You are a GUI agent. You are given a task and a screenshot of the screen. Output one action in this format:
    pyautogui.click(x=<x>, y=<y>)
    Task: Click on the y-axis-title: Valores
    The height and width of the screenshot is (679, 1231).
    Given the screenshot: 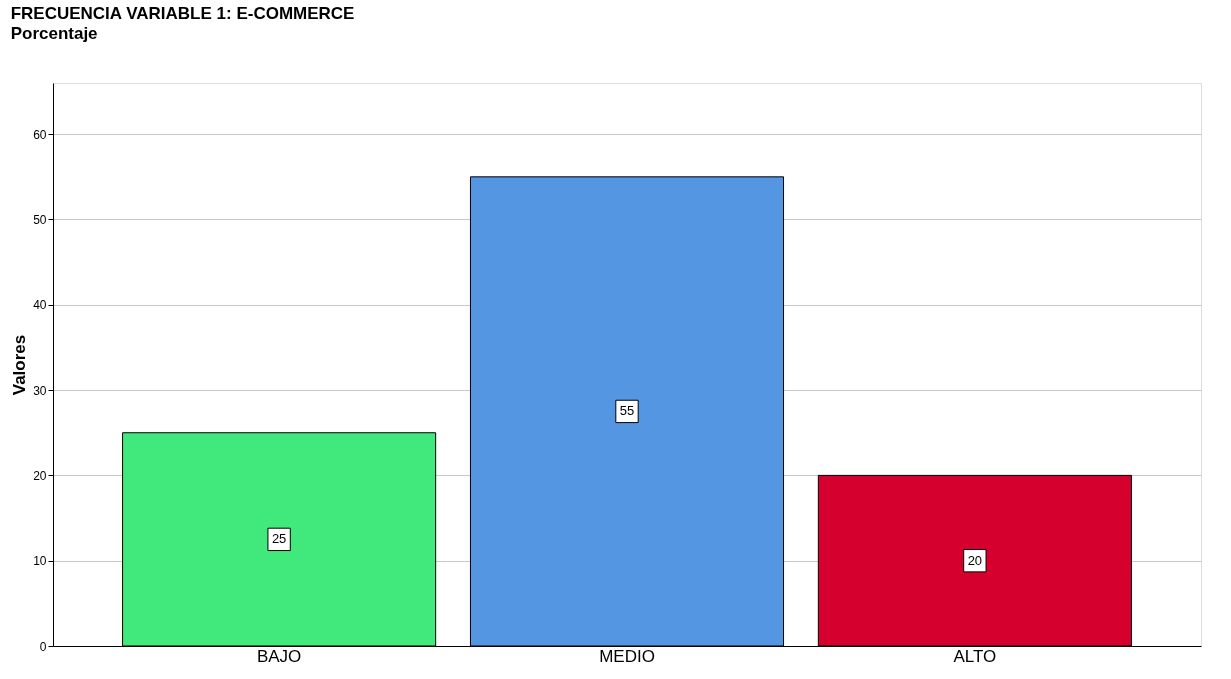 What is the action you would take?
    pyautogui.click(x=20, y=365)
    